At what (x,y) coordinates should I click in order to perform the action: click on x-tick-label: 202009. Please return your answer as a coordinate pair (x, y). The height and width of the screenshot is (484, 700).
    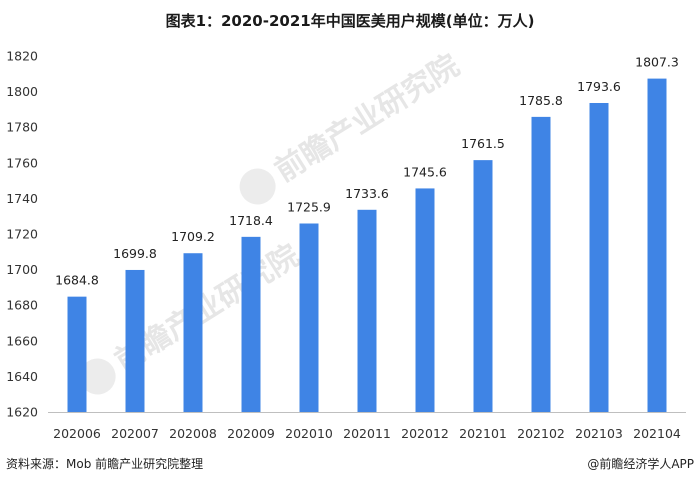
    Looking at the image, I should click on (251, 433).